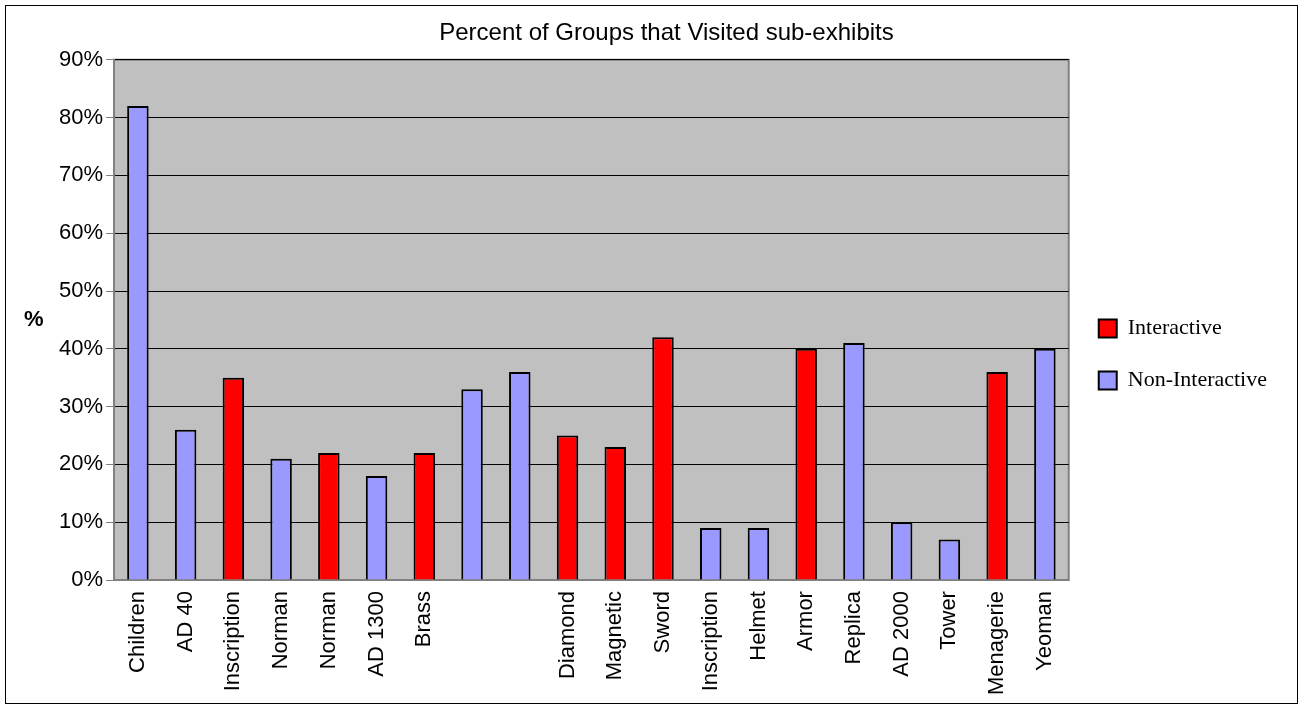 The image size is (1303, 709). Describe the element at coordinates (34, 318) in the screenshot. I see `y-axis-title: %` at that location.